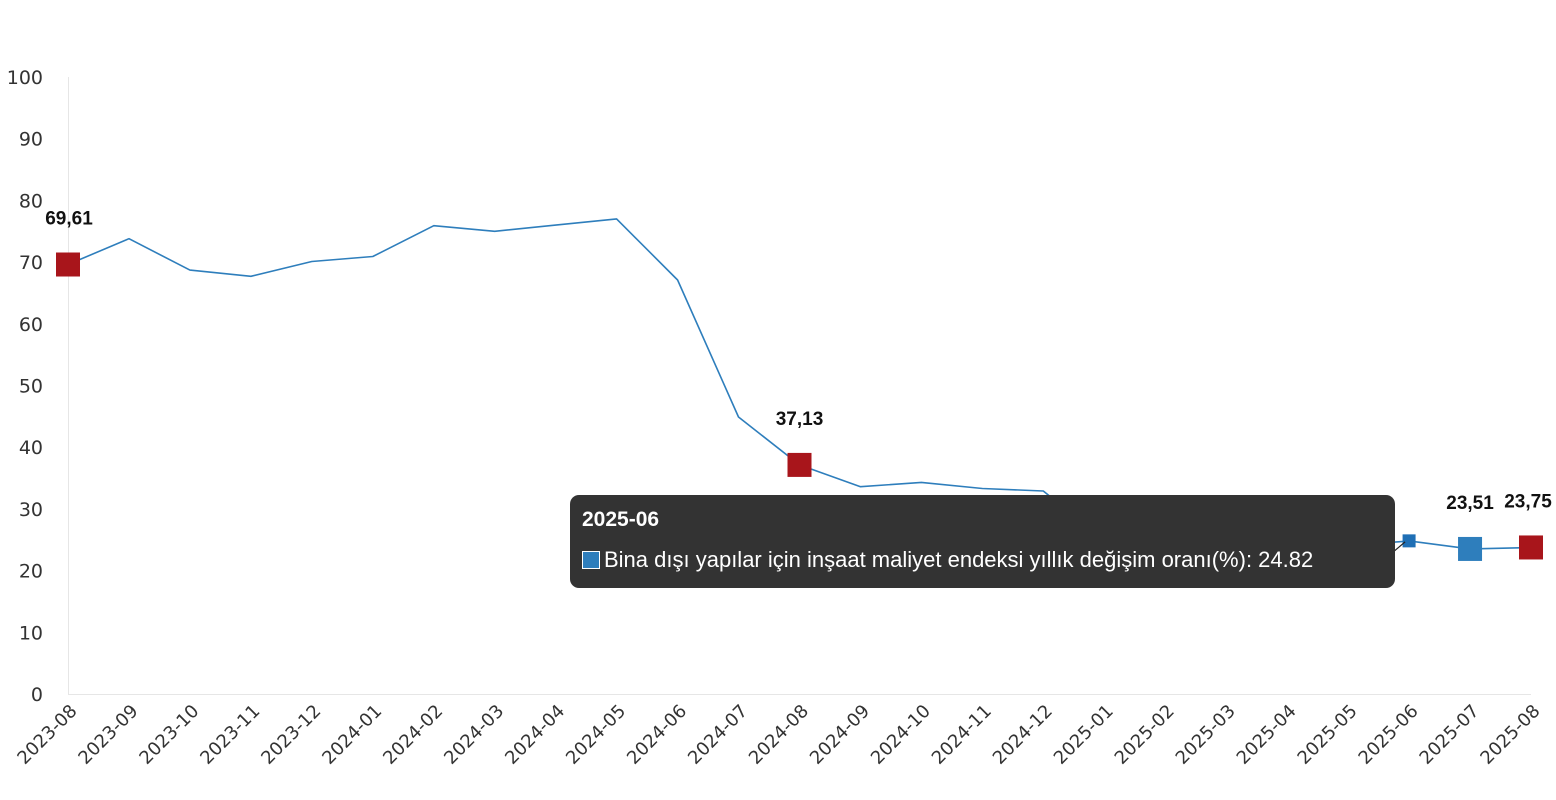 This screenshot has height=800, width=1556. I want to click on x-tick-label: 2025-01, so click(1084, 735).